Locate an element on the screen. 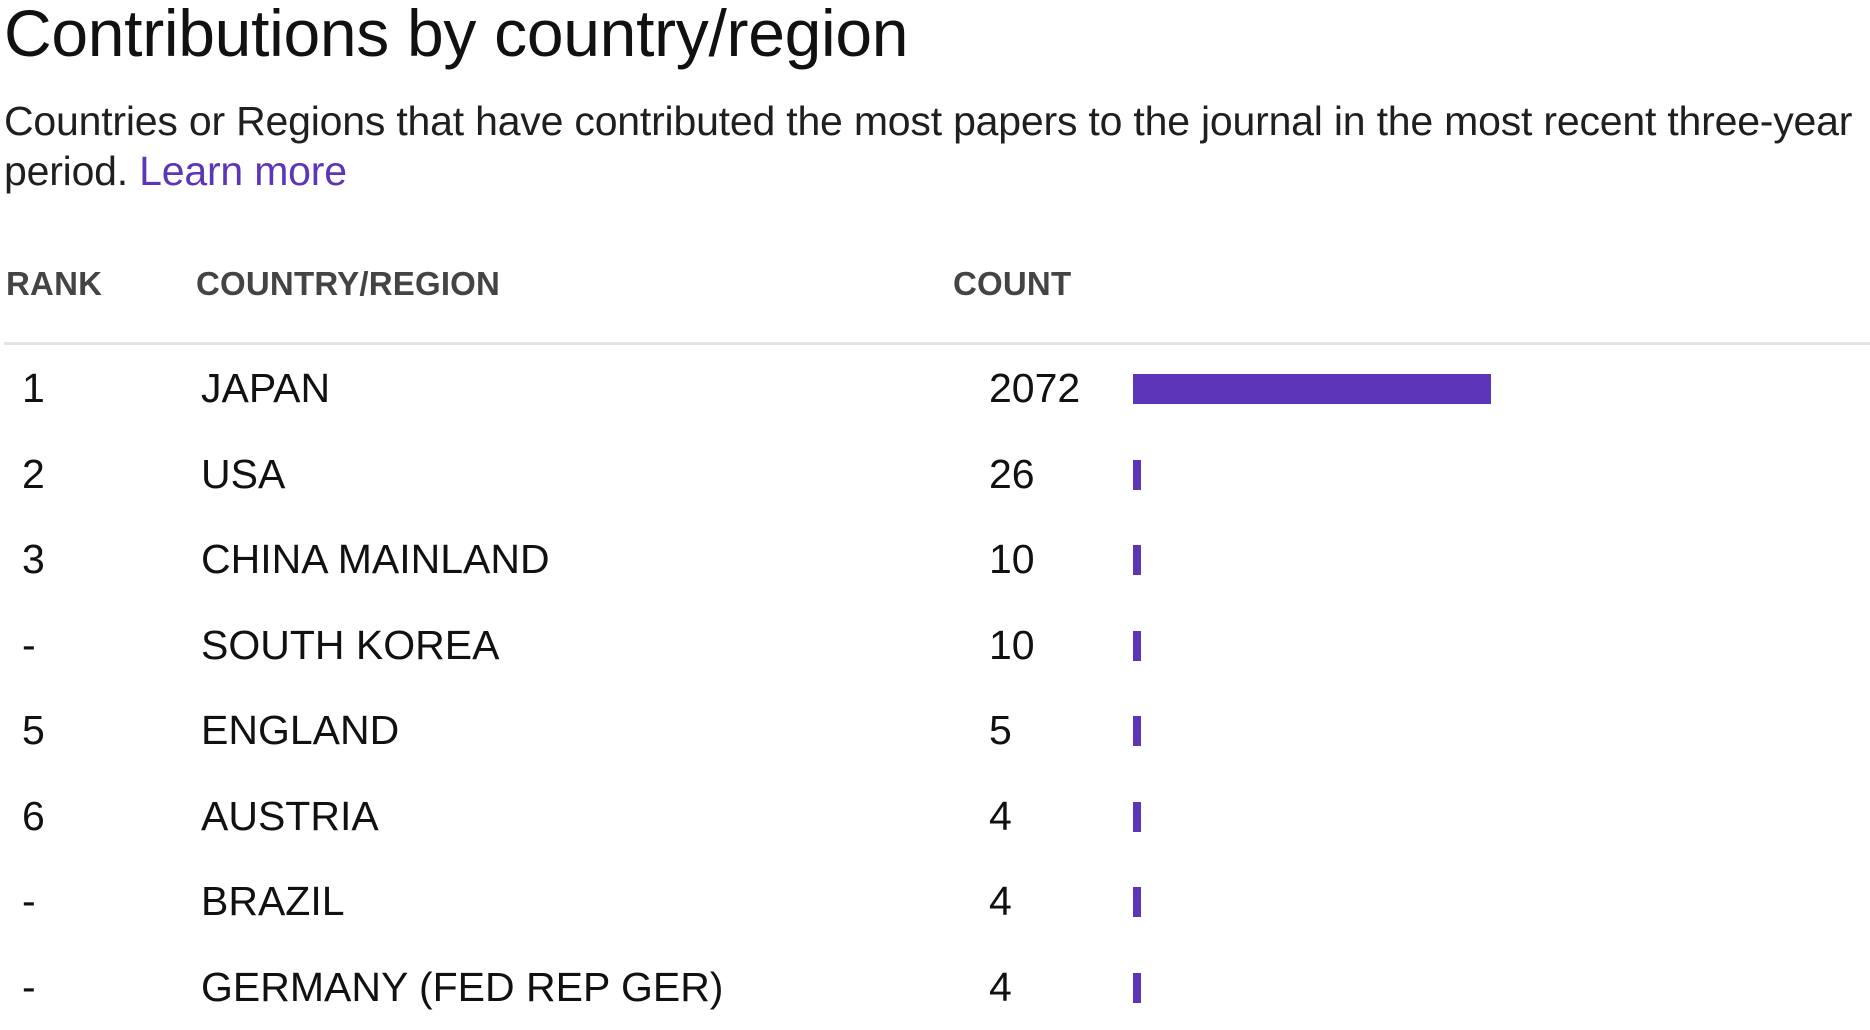 This screenshot has height=1030, width=1870. count-cell: 5 is located at coordinates (1000, 730).